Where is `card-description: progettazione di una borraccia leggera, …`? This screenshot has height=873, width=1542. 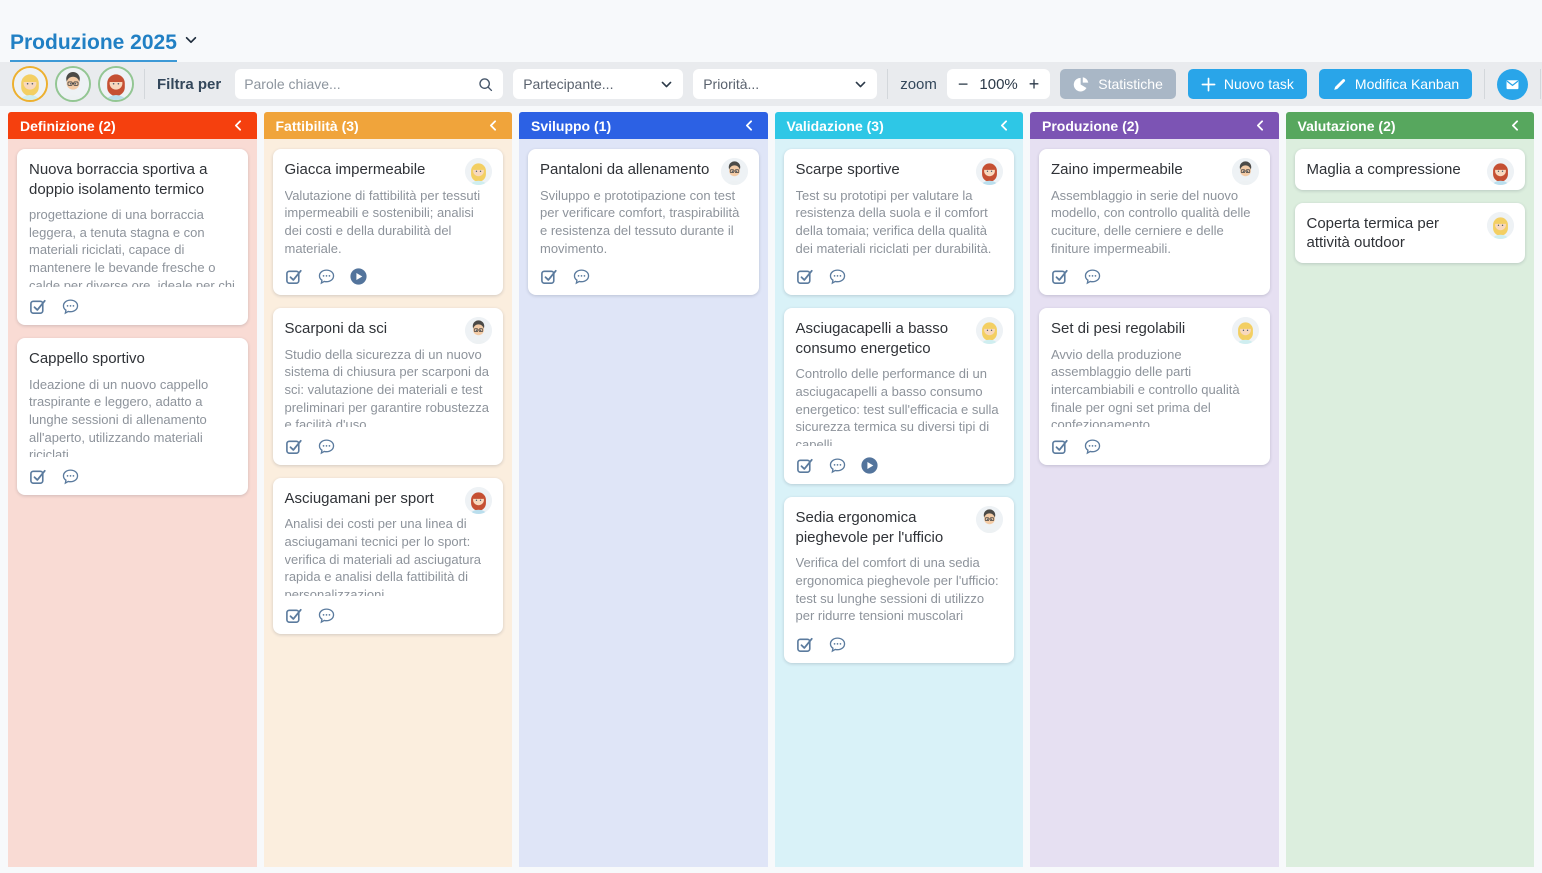 card-description: progettazione di una borraccia leggera, … is located at coordinates (132, 247).